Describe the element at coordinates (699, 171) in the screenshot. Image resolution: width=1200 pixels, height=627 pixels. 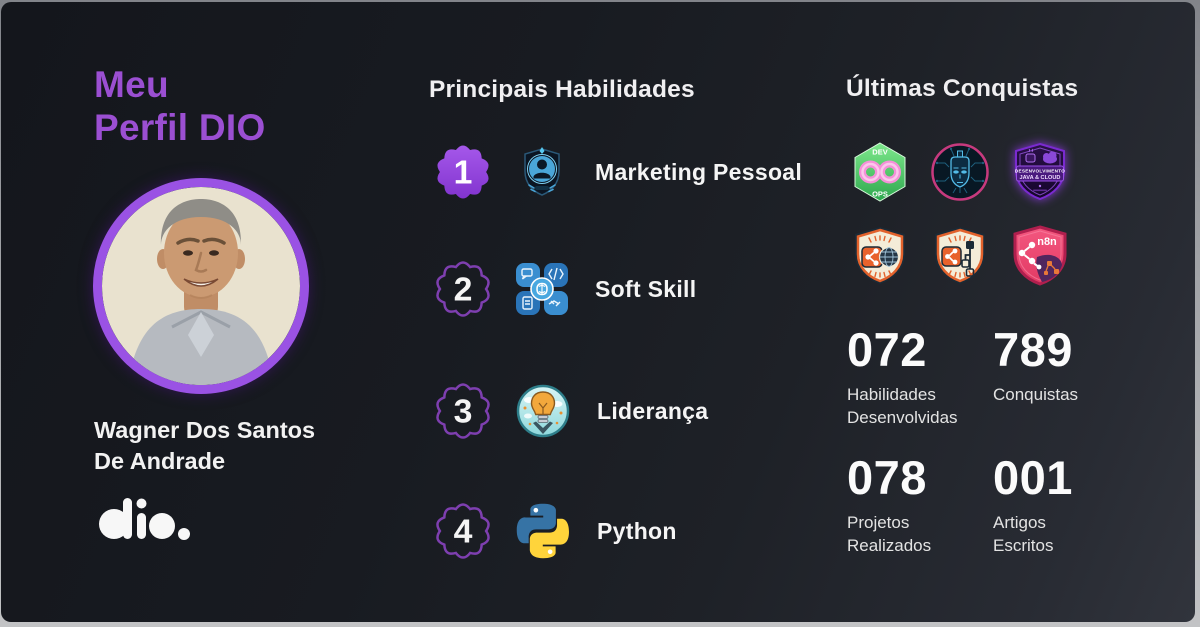
I see `skill-label: Marketing Pessoal` at that location.